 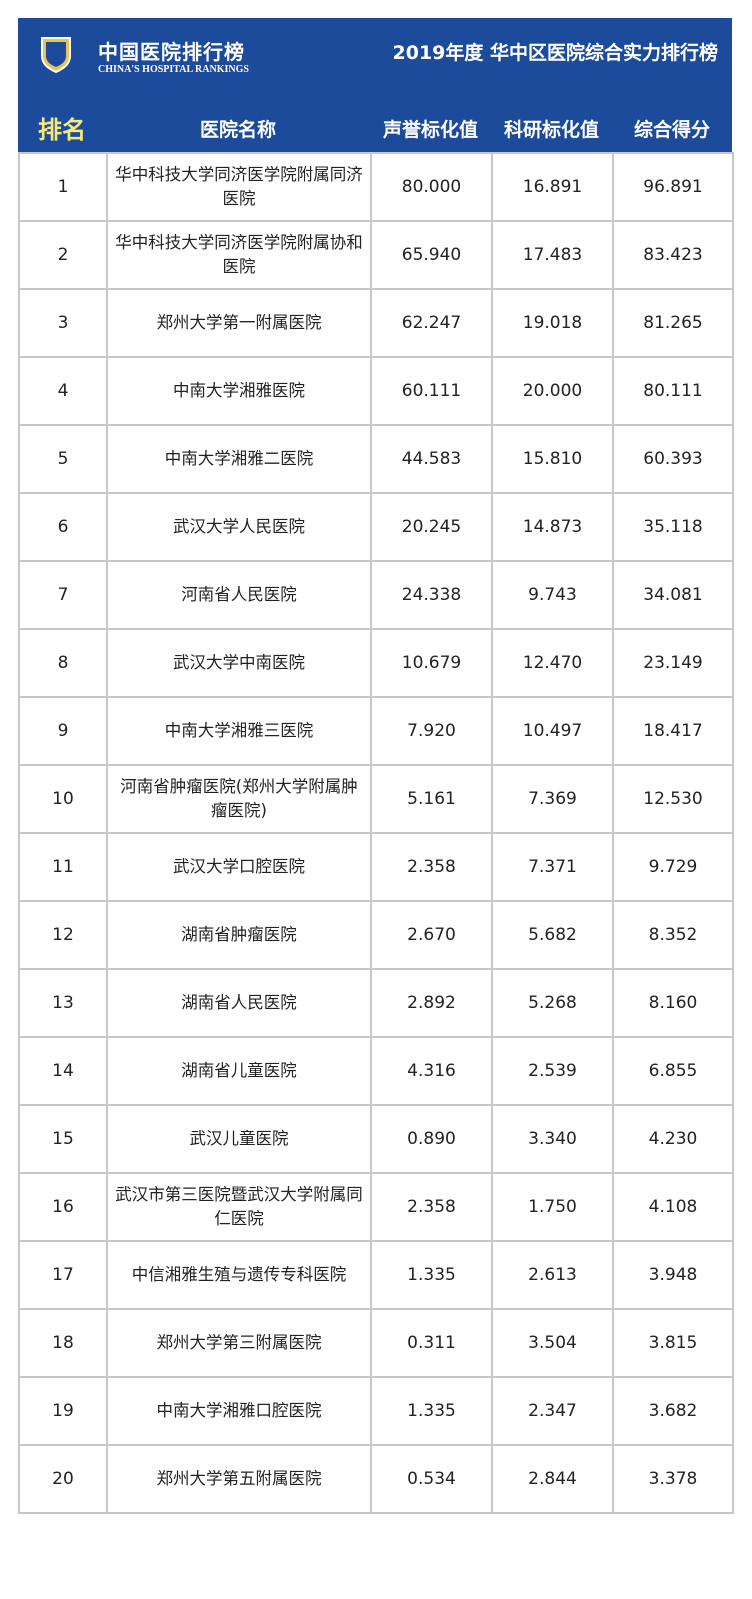 I want to click on hospital-name-cell: 河南省肿瘤医院(郑州大学附属肿瘤医院), so click(x=239, y=799).